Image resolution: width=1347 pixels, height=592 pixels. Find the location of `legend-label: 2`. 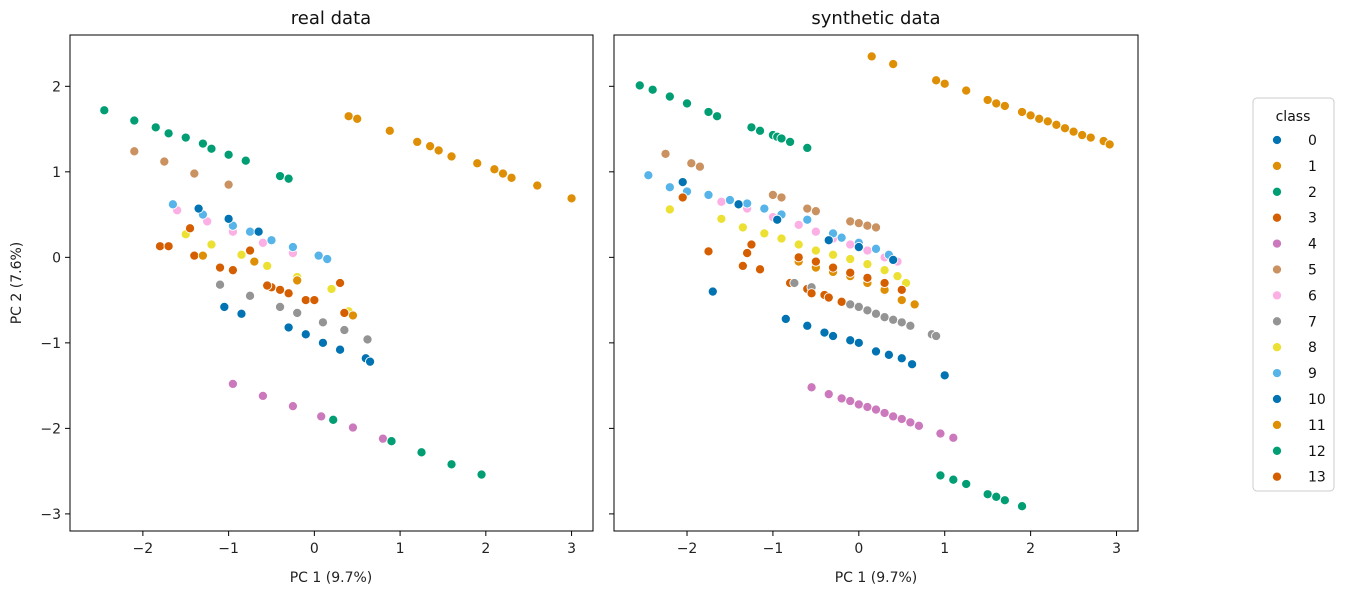

legend-label: 2 is located at coordinates (1312, 193).